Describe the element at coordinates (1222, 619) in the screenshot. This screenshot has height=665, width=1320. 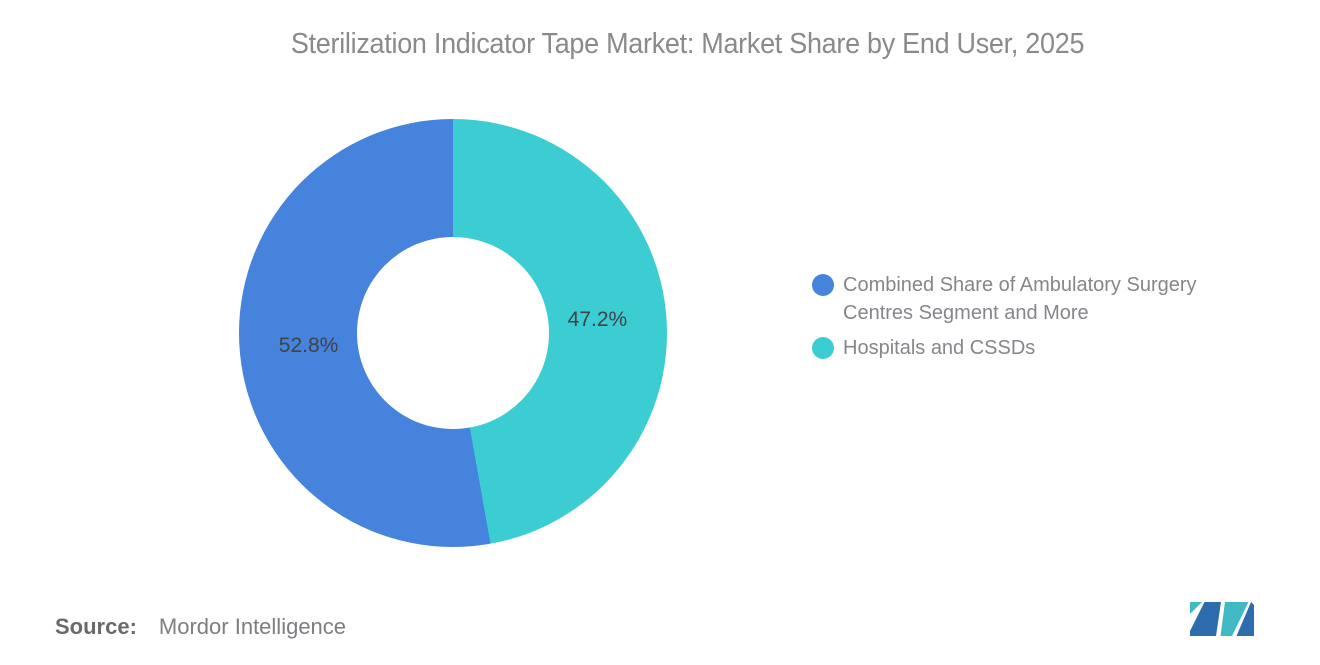
I see `mordor-intelligence-logo-icon` at that location.